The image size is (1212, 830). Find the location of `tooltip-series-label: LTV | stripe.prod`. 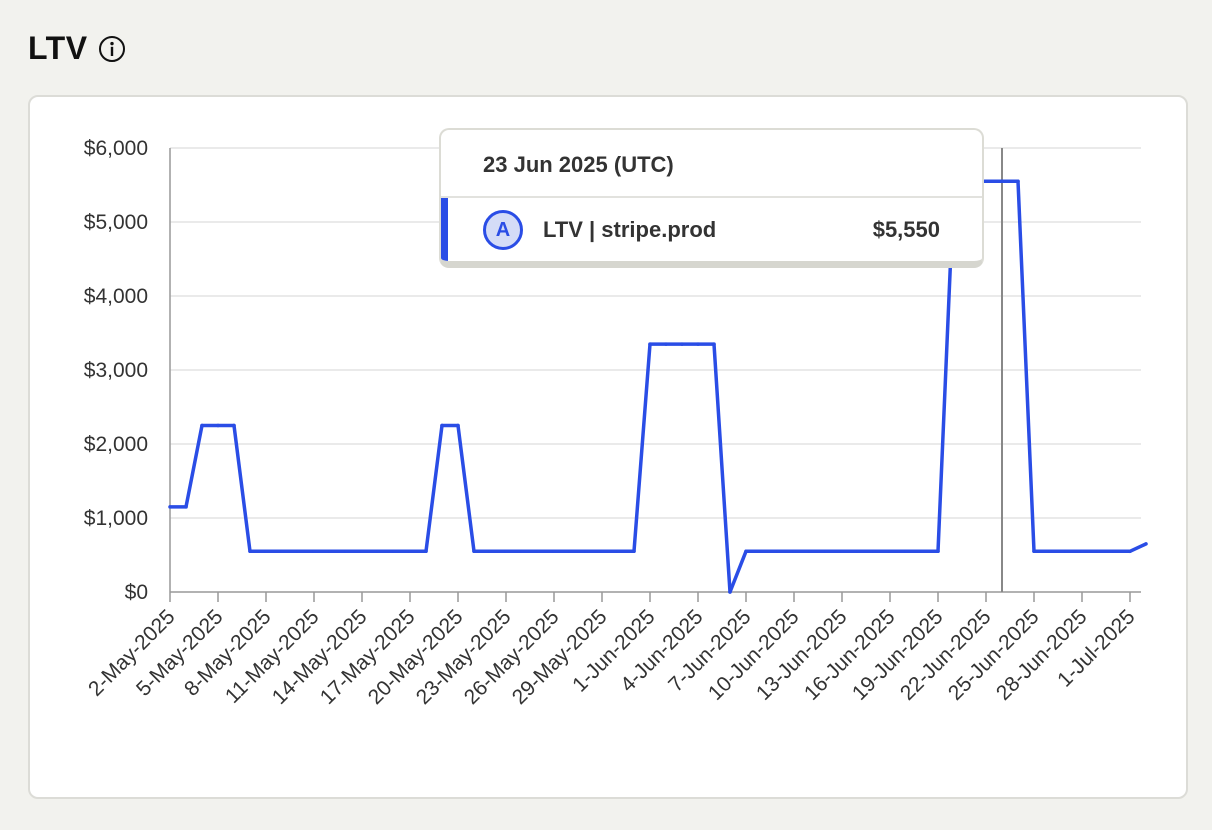

tooltip-series-label: LTV | stripe.prod is located at coordinates (630, 229).